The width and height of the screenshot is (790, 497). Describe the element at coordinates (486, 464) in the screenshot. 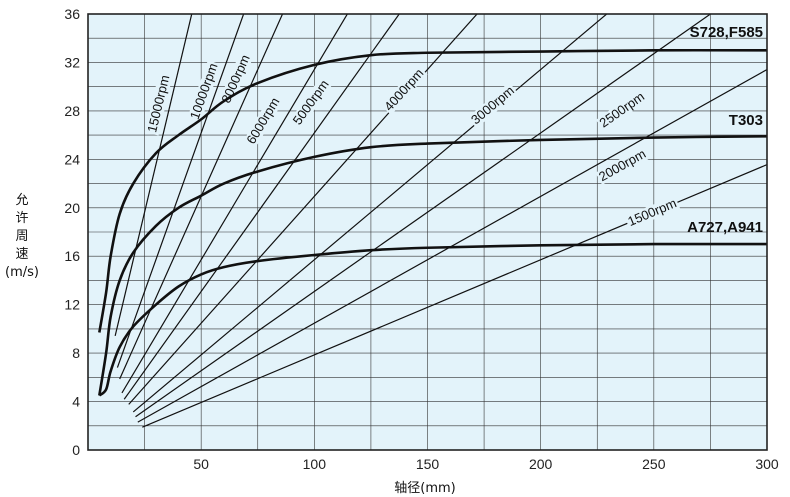

I see `x-tick-labels: 50 100 150 200 250 300` at that location.